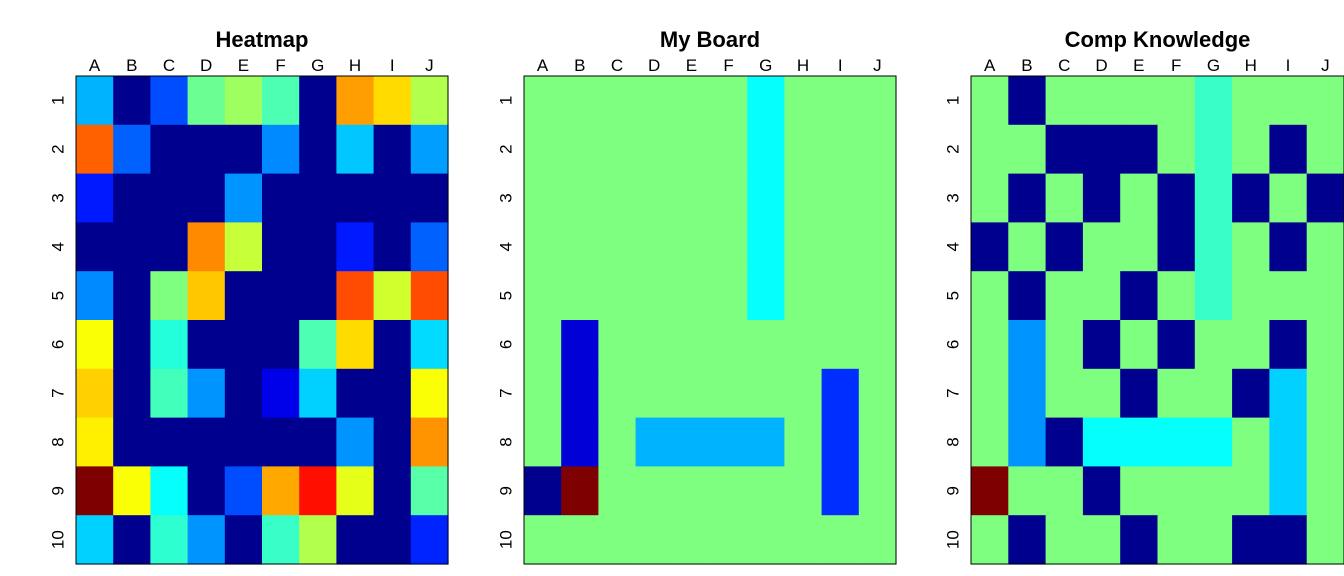 The width and height of the screenshot is (1344, 576). Describe the element at coordinates (803, 65) in the screenshot. I see `x-tick-label: H` at that location.